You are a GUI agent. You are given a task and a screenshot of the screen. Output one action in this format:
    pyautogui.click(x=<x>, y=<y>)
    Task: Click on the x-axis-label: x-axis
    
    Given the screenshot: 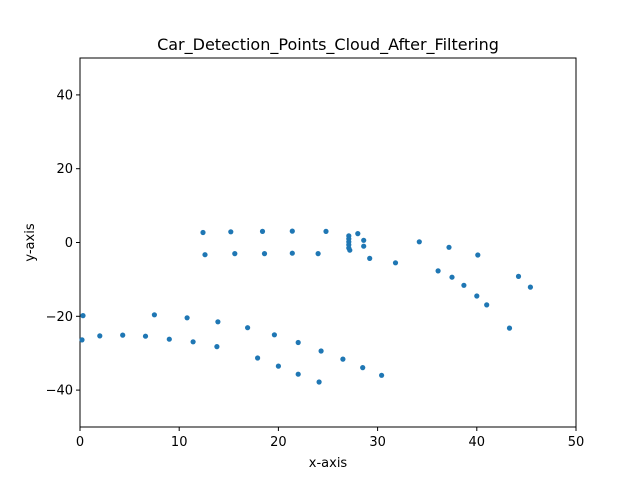 What is the action you would take?
    pyautogui.click(x=328, y=463)
    